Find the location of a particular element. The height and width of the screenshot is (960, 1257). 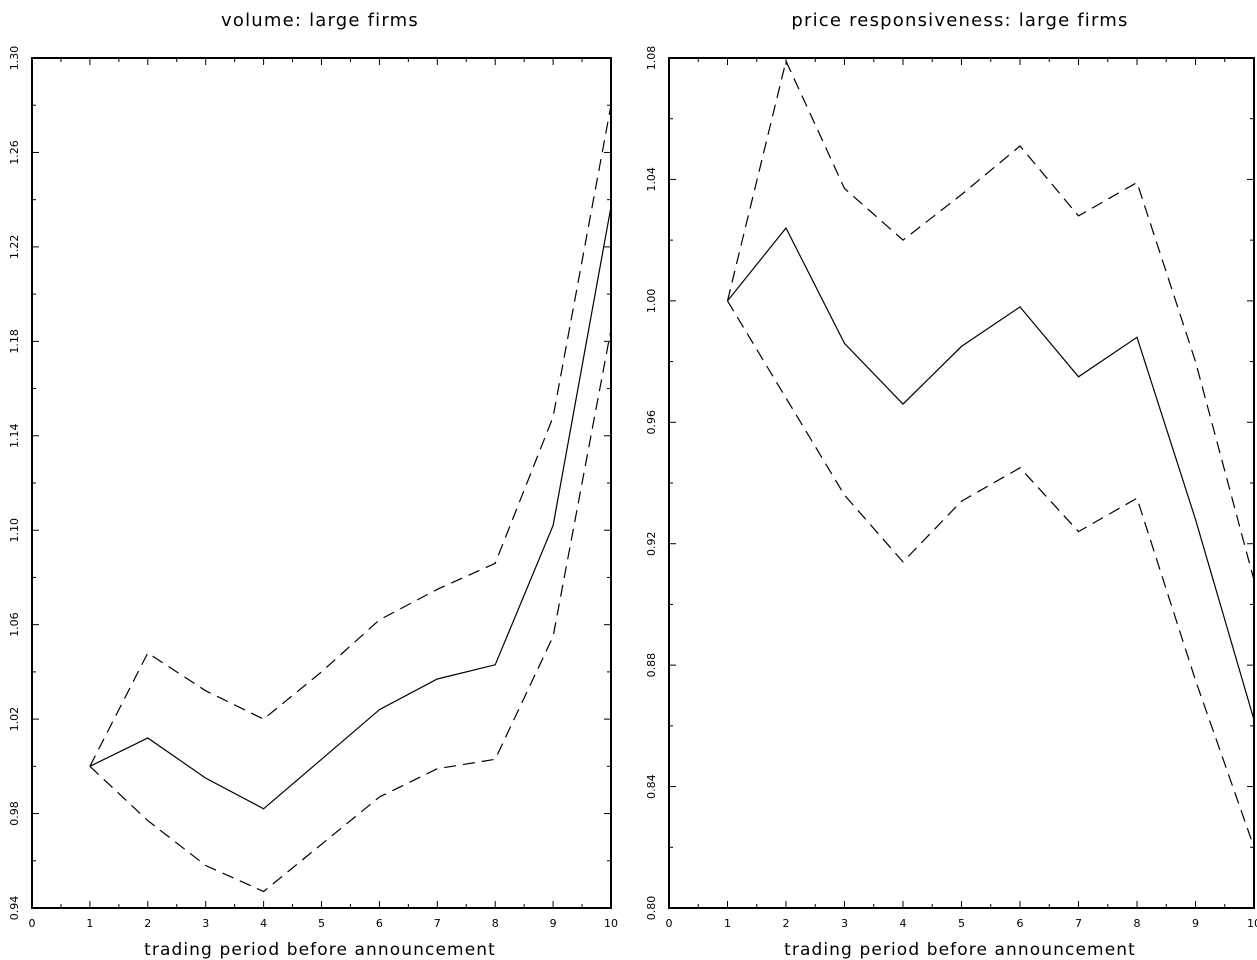

chart-title: volume: large firms is located at coordinates (320, 20).